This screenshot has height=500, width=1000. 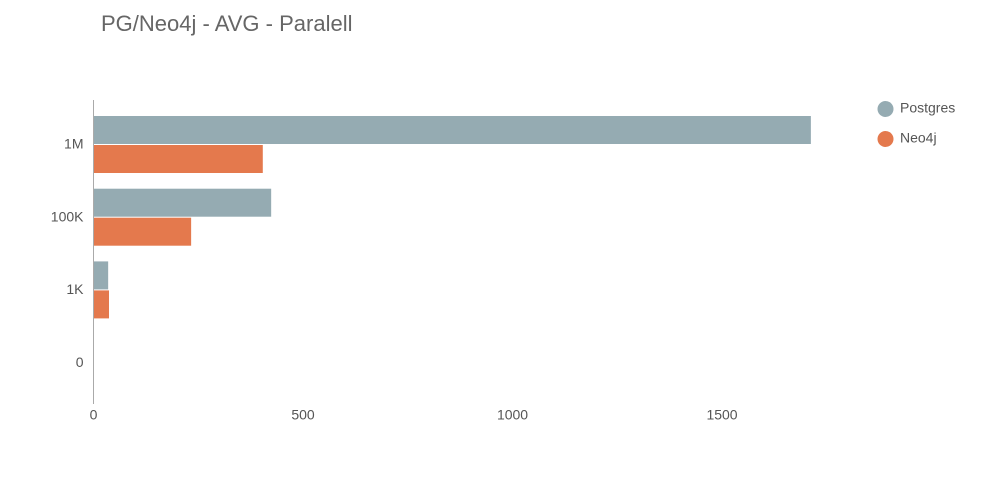 I want to click on y-tick-label: 1K, so click(x=75, y=289).